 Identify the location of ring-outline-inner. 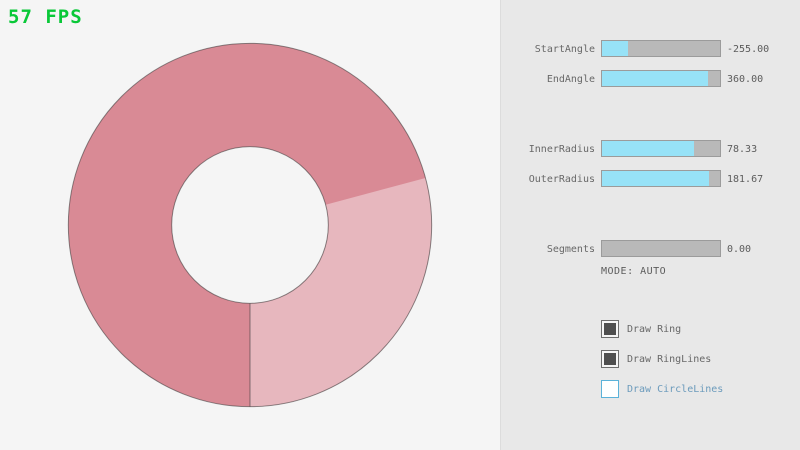
(250, 225).